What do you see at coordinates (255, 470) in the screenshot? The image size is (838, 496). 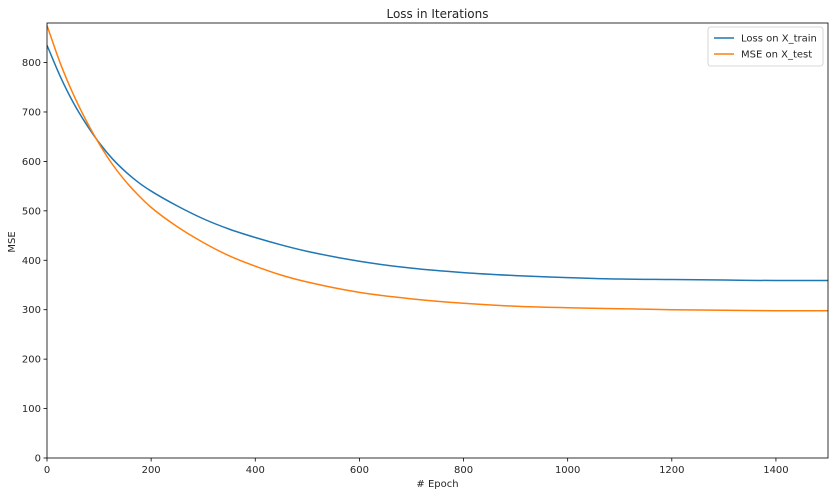 I see `x-tick-label: 400` at bounding box center [255, 470].